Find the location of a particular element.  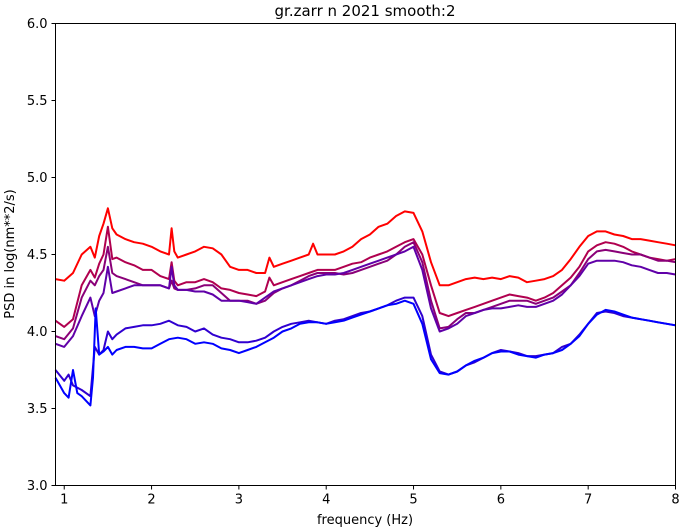

x-tick-label: 6 is located at coordinates (501, 500).